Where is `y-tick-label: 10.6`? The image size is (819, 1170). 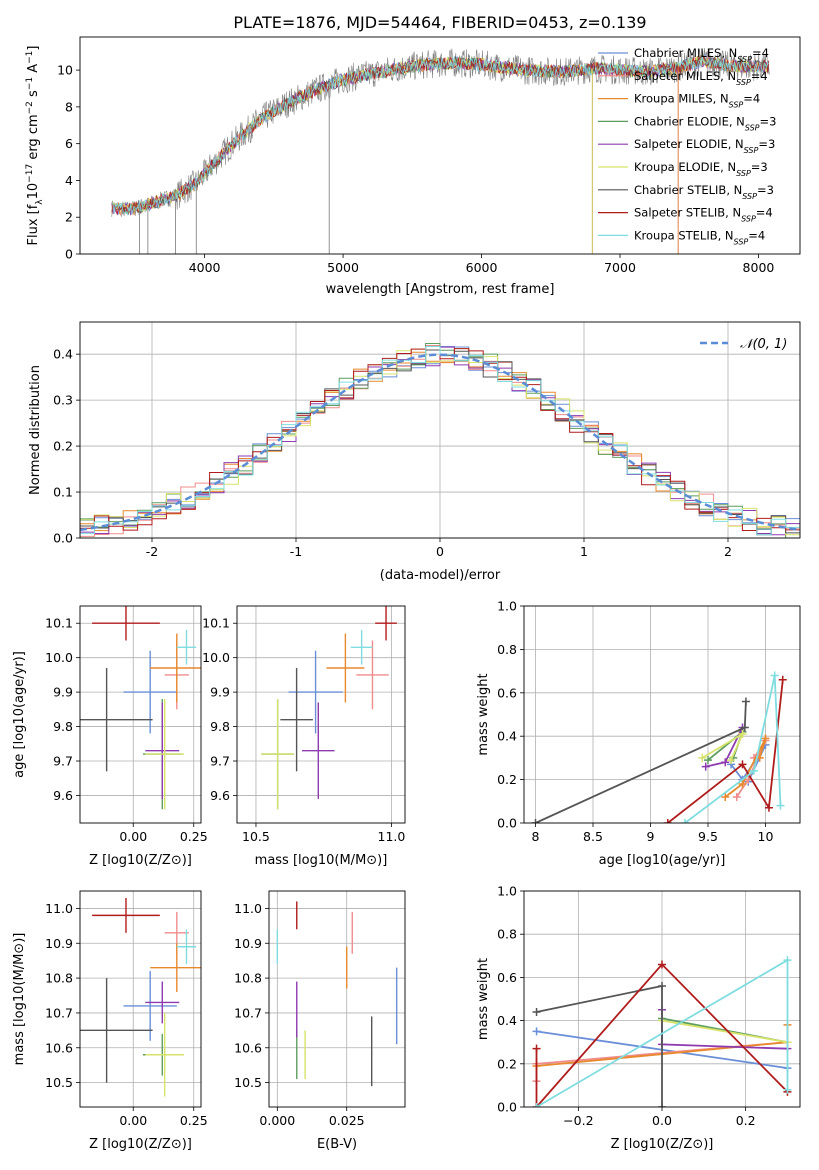 y-tick-label: 10.6 is located at coordinates (248, 1047).